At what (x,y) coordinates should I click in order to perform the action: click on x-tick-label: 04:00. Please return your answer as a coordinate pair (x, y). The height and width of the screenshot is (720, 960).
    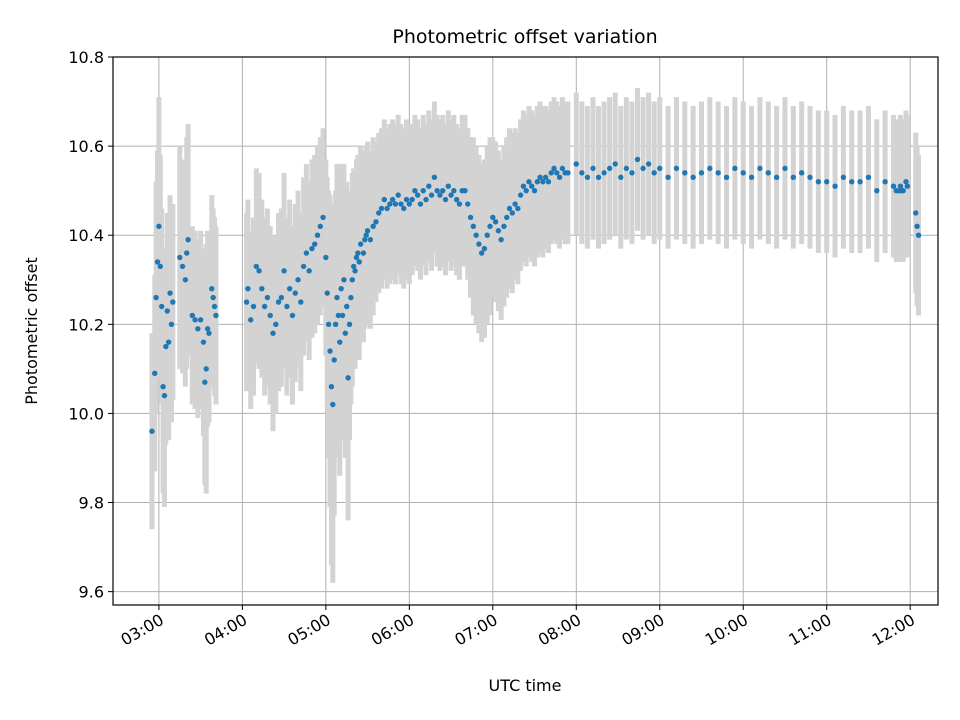
    Looking at the image, I should click on (225, 630).